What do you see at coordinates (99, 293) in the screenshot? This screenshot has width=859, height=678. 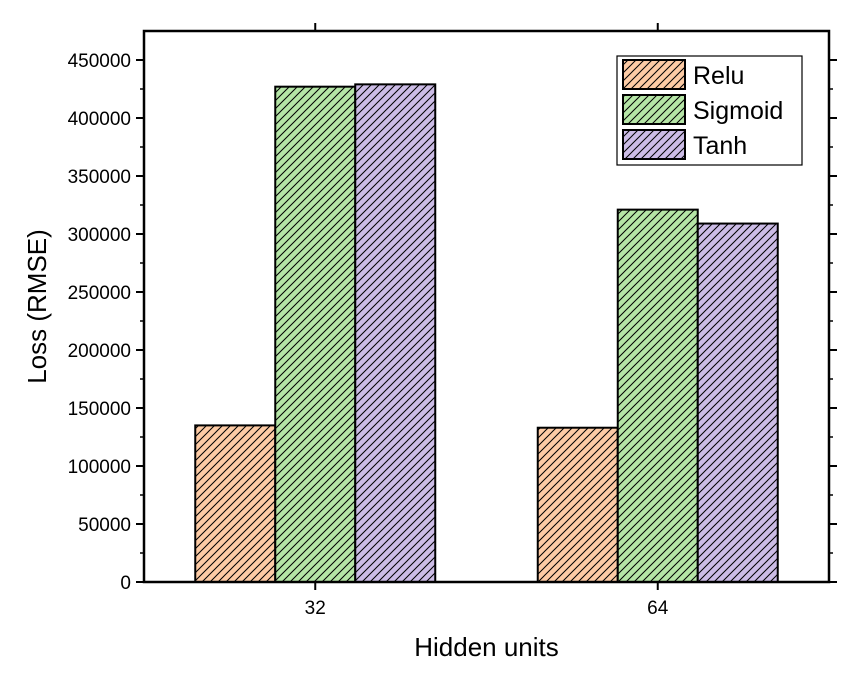 I see `y-tick-label: 250000` at bounding box center [99, 293].